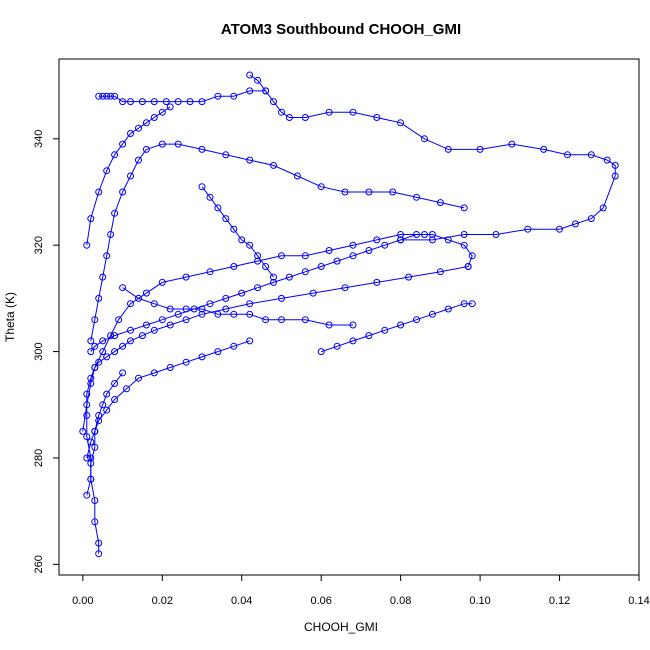  Describe the element at coordinates (400, 601) in the screenshot. I see `x-tick-label: 0.08` at that location.